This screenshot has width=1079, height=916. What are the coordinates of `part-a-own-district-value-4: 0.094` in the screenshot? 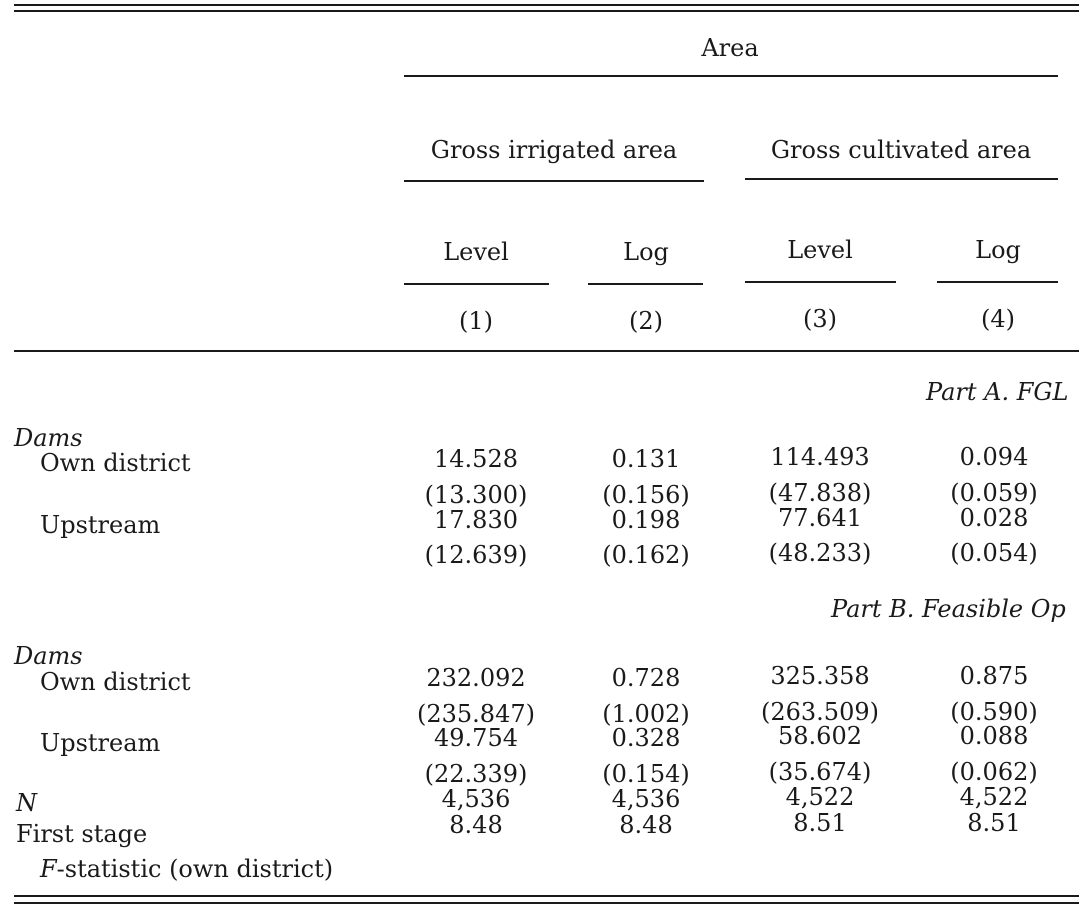 It's located at (994, 457).